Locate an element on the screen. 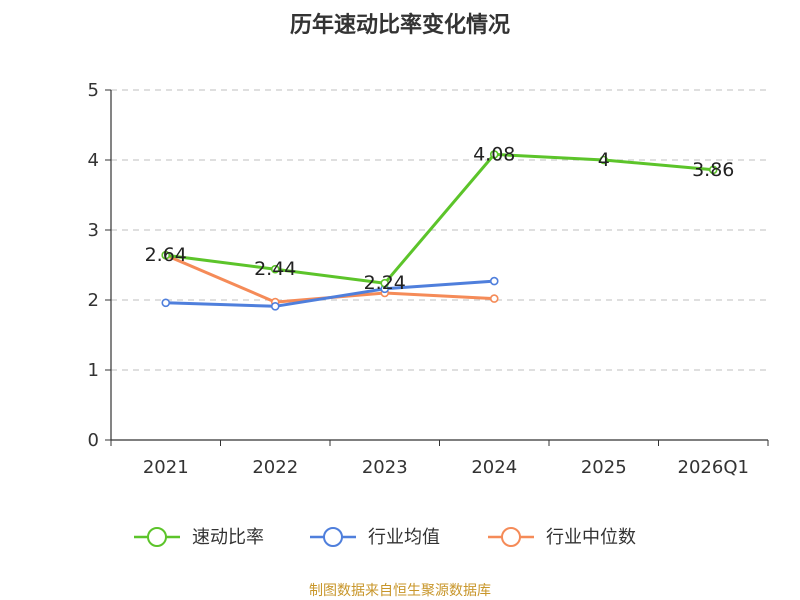  legend-item-3: 行业中位数 is located at coordinates (562, 537).